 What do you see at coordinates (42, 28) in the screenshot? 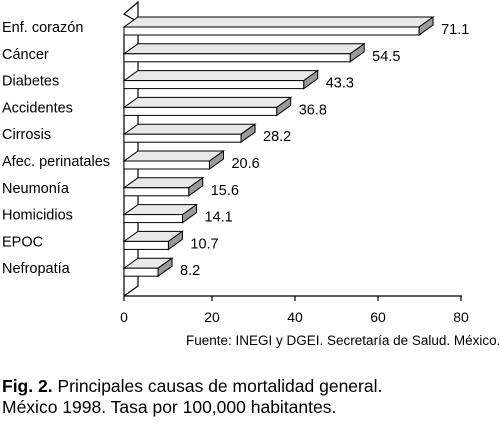
I see `category-label-1: Enf. corazón` at bounding box center [42, 28].